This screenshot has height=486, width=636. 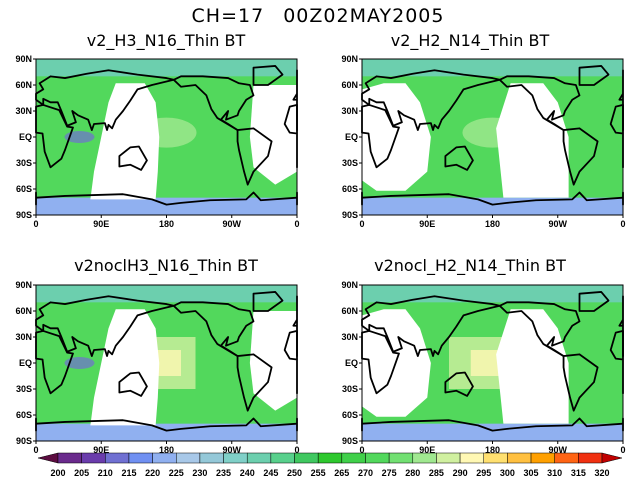 I want to click on colorbar-label: 205, so click(x=81, y=473).